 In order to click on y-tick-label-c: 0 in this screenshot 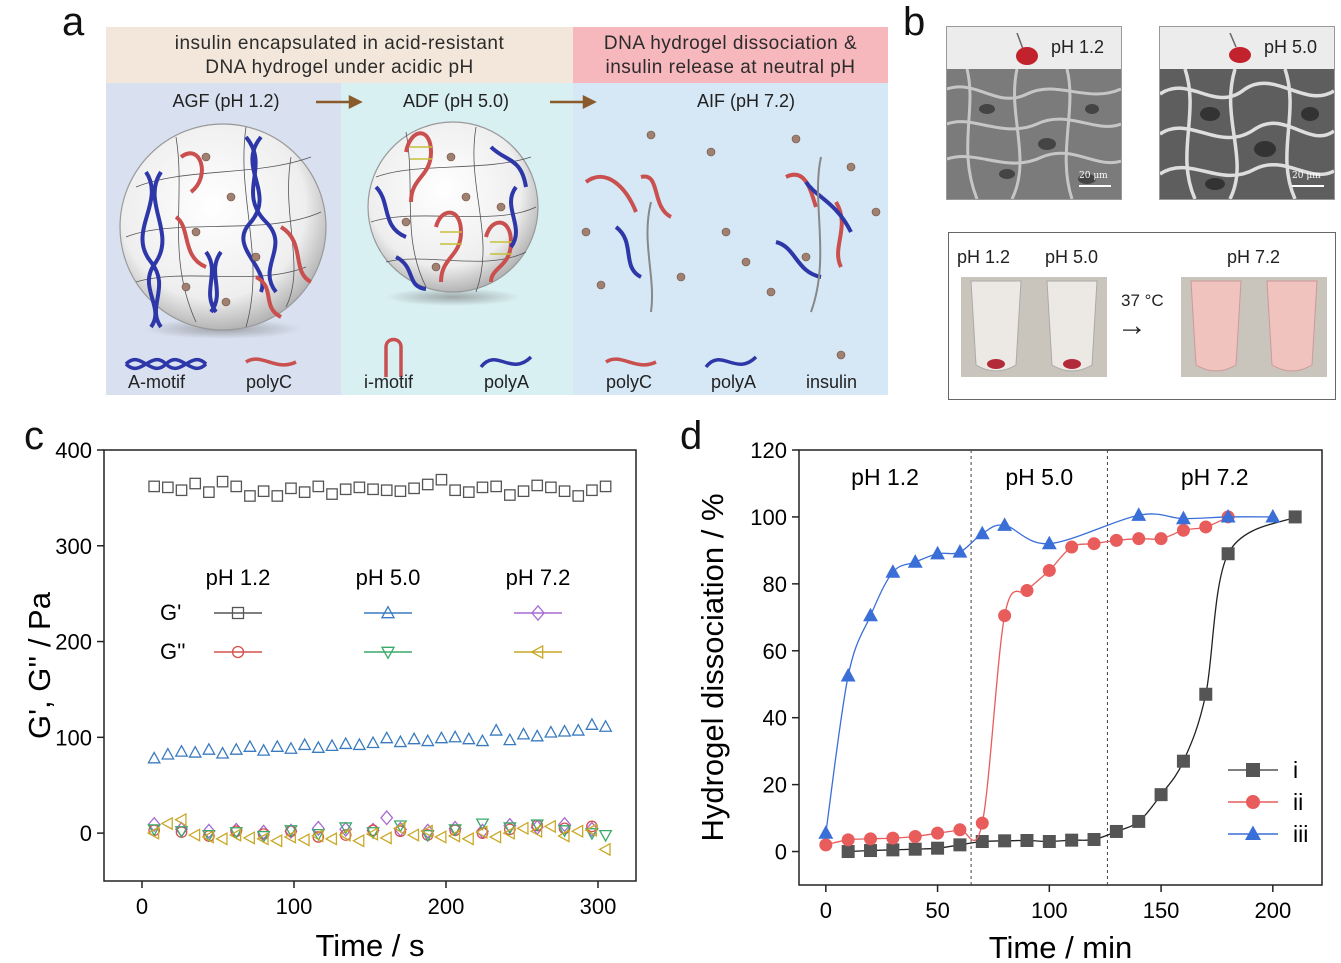, I will do `click(86, 833)`.